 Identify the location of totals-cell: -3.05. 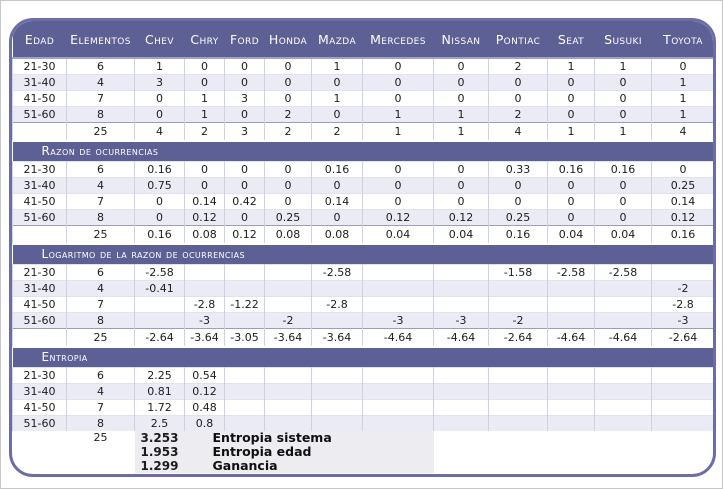
(244, 337).